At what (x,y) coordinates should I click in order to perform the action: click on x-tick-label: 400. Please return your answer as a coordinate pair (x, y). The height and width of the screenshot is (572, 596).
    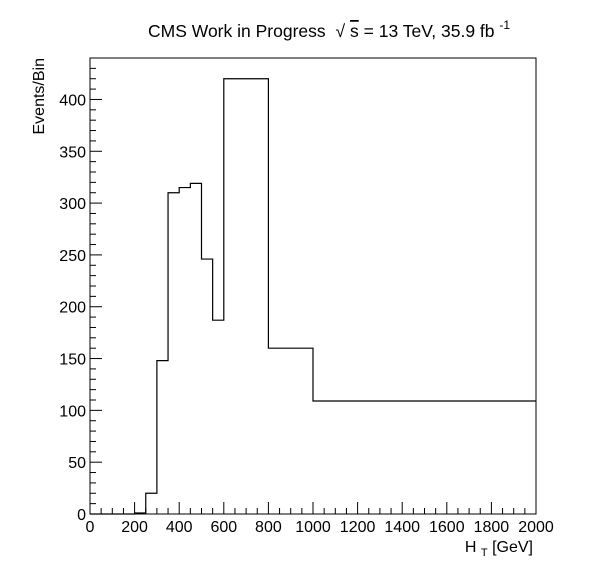
    Looking at the image, I should click on (179, 527).